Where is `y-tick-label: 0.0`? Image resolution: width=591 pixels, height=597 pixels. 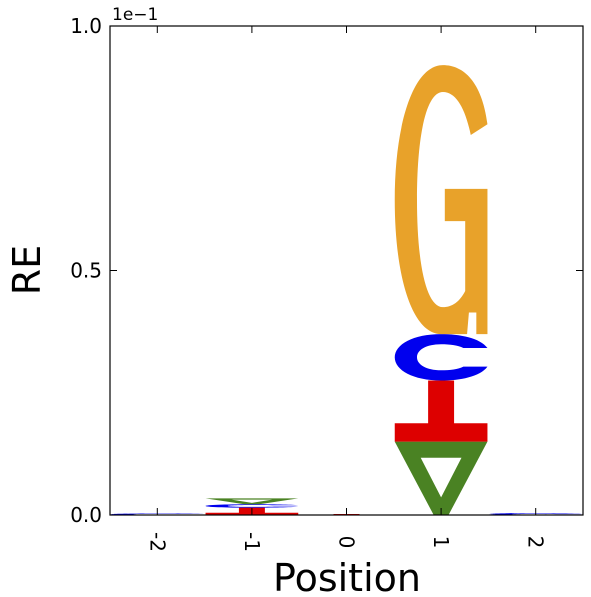 y-tick-label: 0.0 is located at coordinates (86, 515).